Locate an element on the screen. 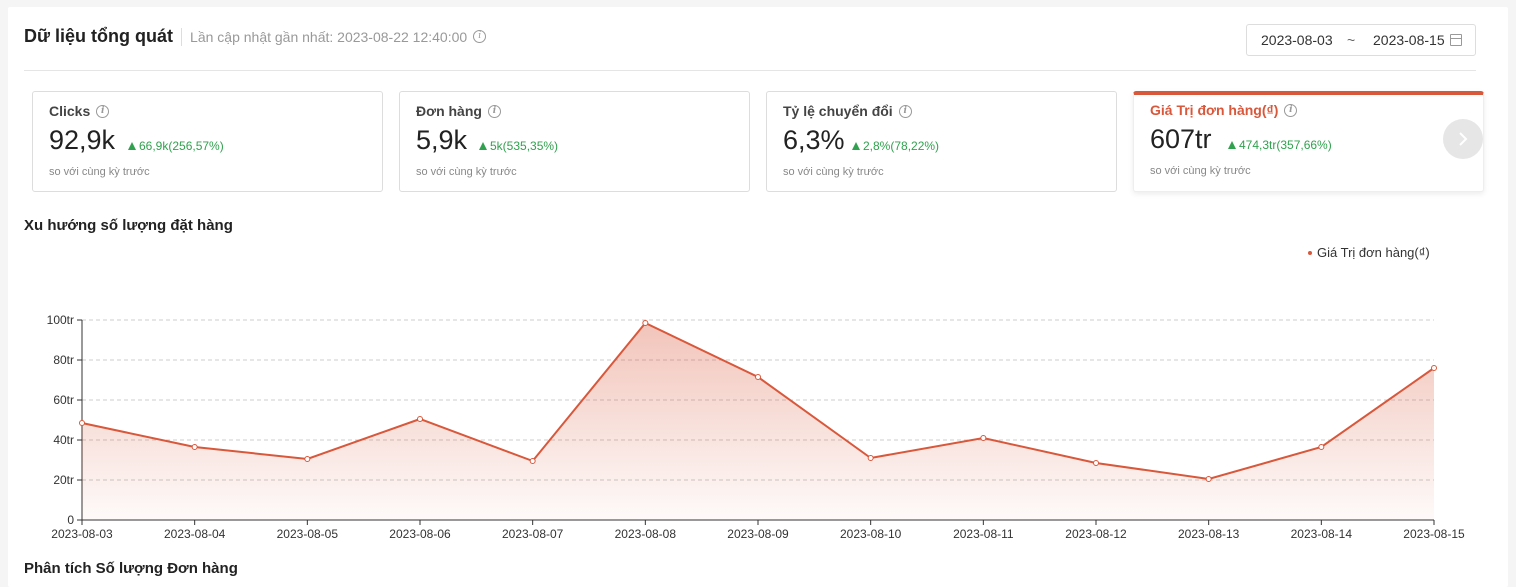 This screenshot has height=587, width=1516. chevron-right-icon is located at coordinates (1463, 139).